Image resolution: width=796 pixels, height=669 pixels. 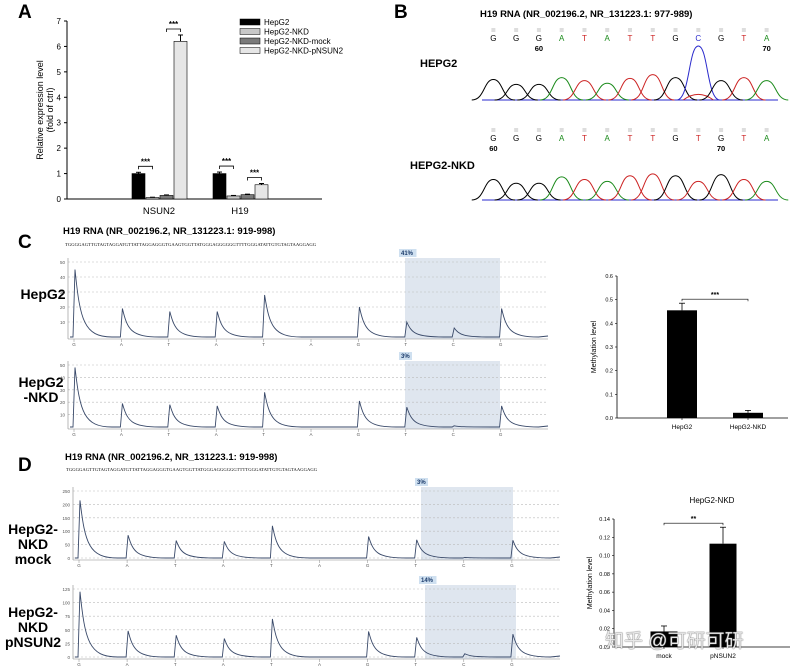 What do you see at coordinates (609, 301) in the screenshot?
I see `y-tick-label: 0.5` at bounding box center [609, 301].